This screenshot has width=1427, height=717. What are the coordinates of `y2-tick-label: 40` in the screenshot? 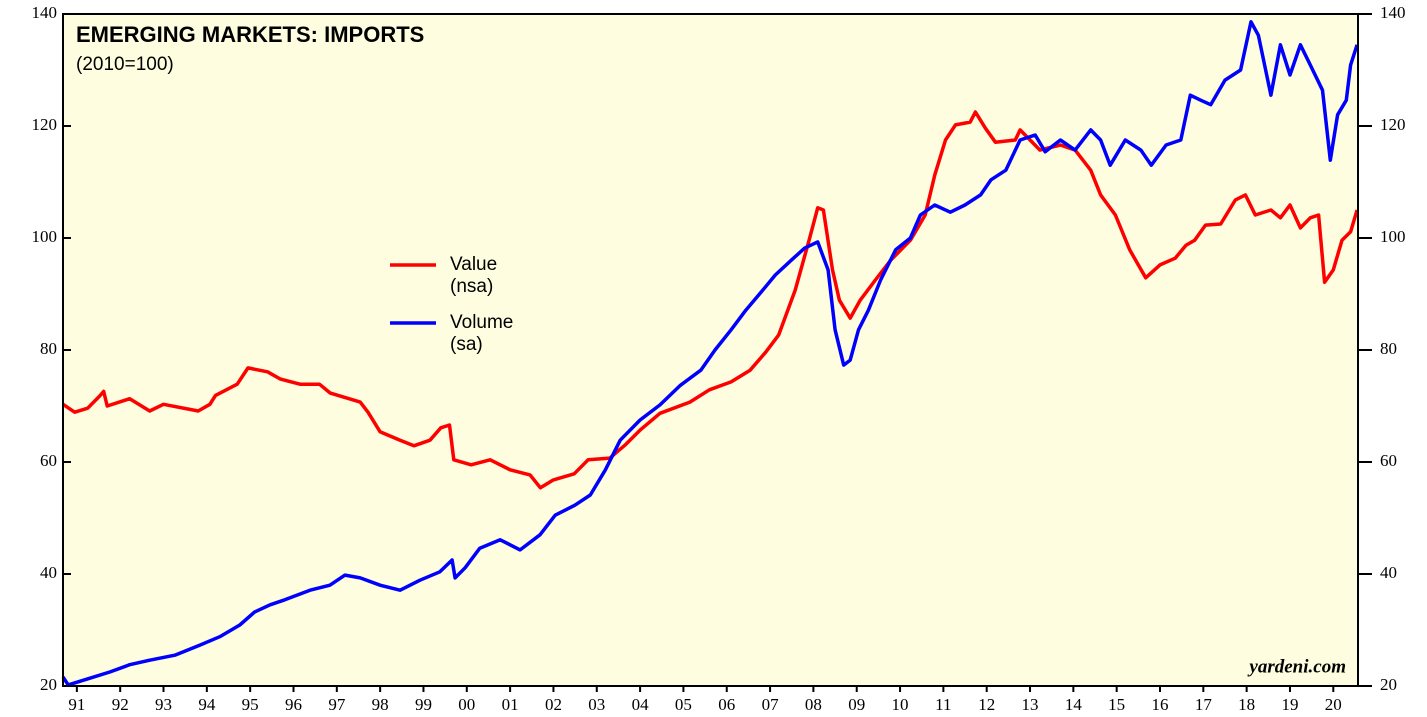 It's located at (1388, 572).